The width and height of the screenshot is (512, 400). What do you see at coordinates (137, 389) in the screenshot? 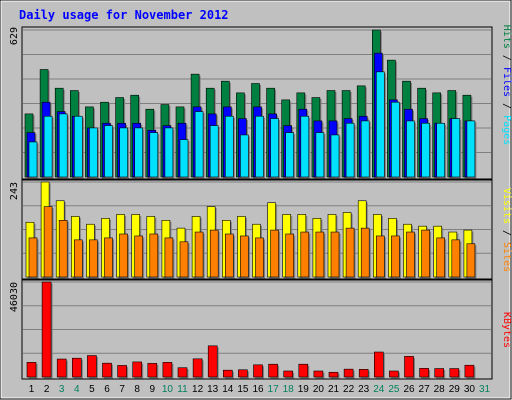
I see `x-tick-label: 8` at bounding box center [137, 389].